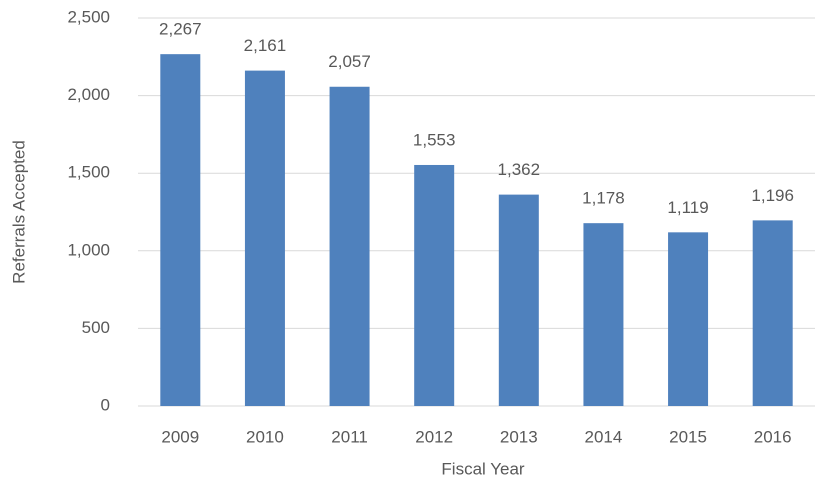 The image size is (817, 491). Describe the element at coordinates (96, 327) in the screenshot. I see `y-tick-label: 500` at that location.